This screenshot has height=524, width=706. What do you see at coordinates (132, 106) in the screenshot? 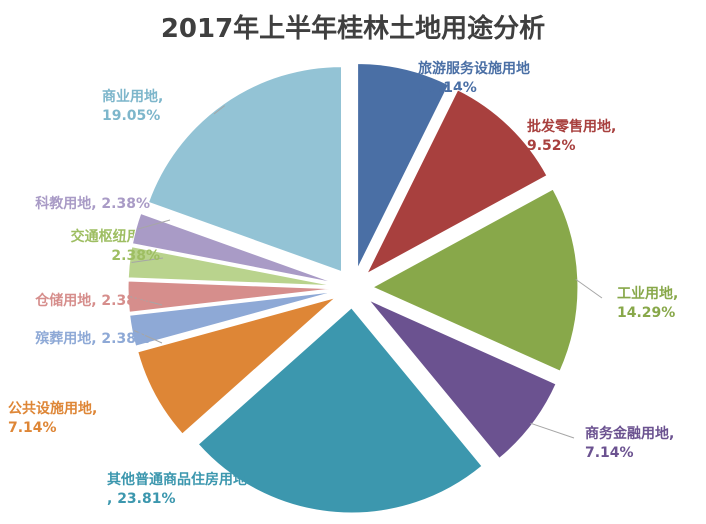
I see `slice-label-10: 商业用地, 19.05%` at bounding box center [132, 106].